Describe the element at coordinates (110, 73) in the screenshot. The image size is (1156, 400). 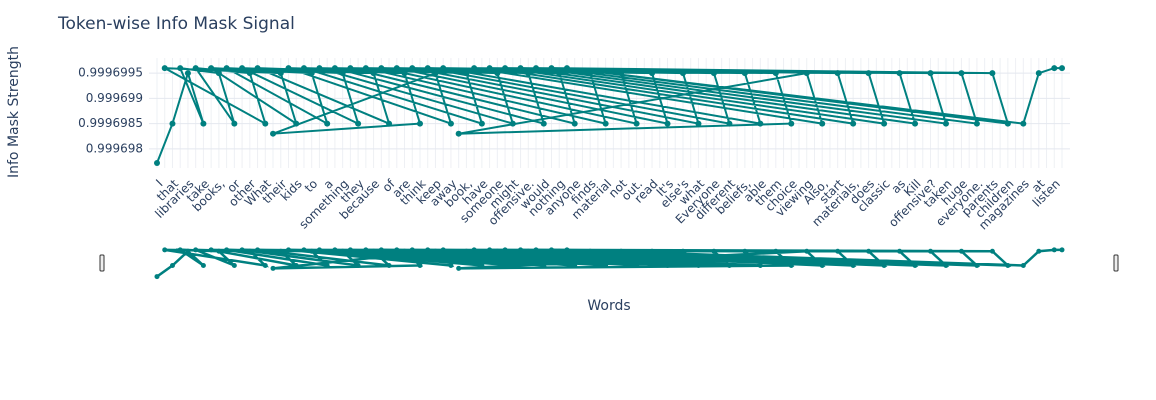
I see `y-tick-label: 0.9996995` at that location.